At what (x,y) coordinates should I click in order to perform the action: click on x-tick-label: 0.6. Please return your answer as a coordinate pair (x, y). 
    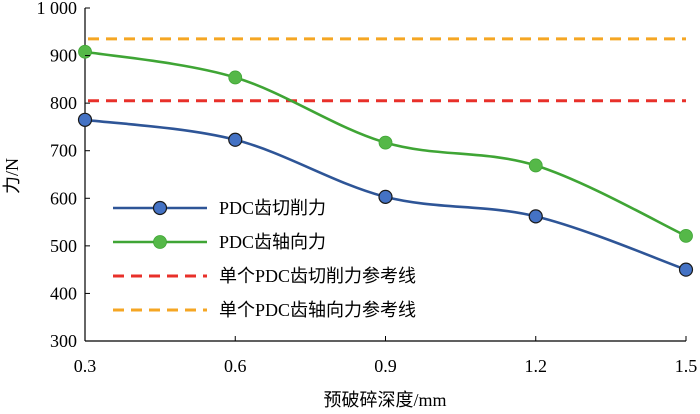
    Looking at the image, I should click on (235, 366).